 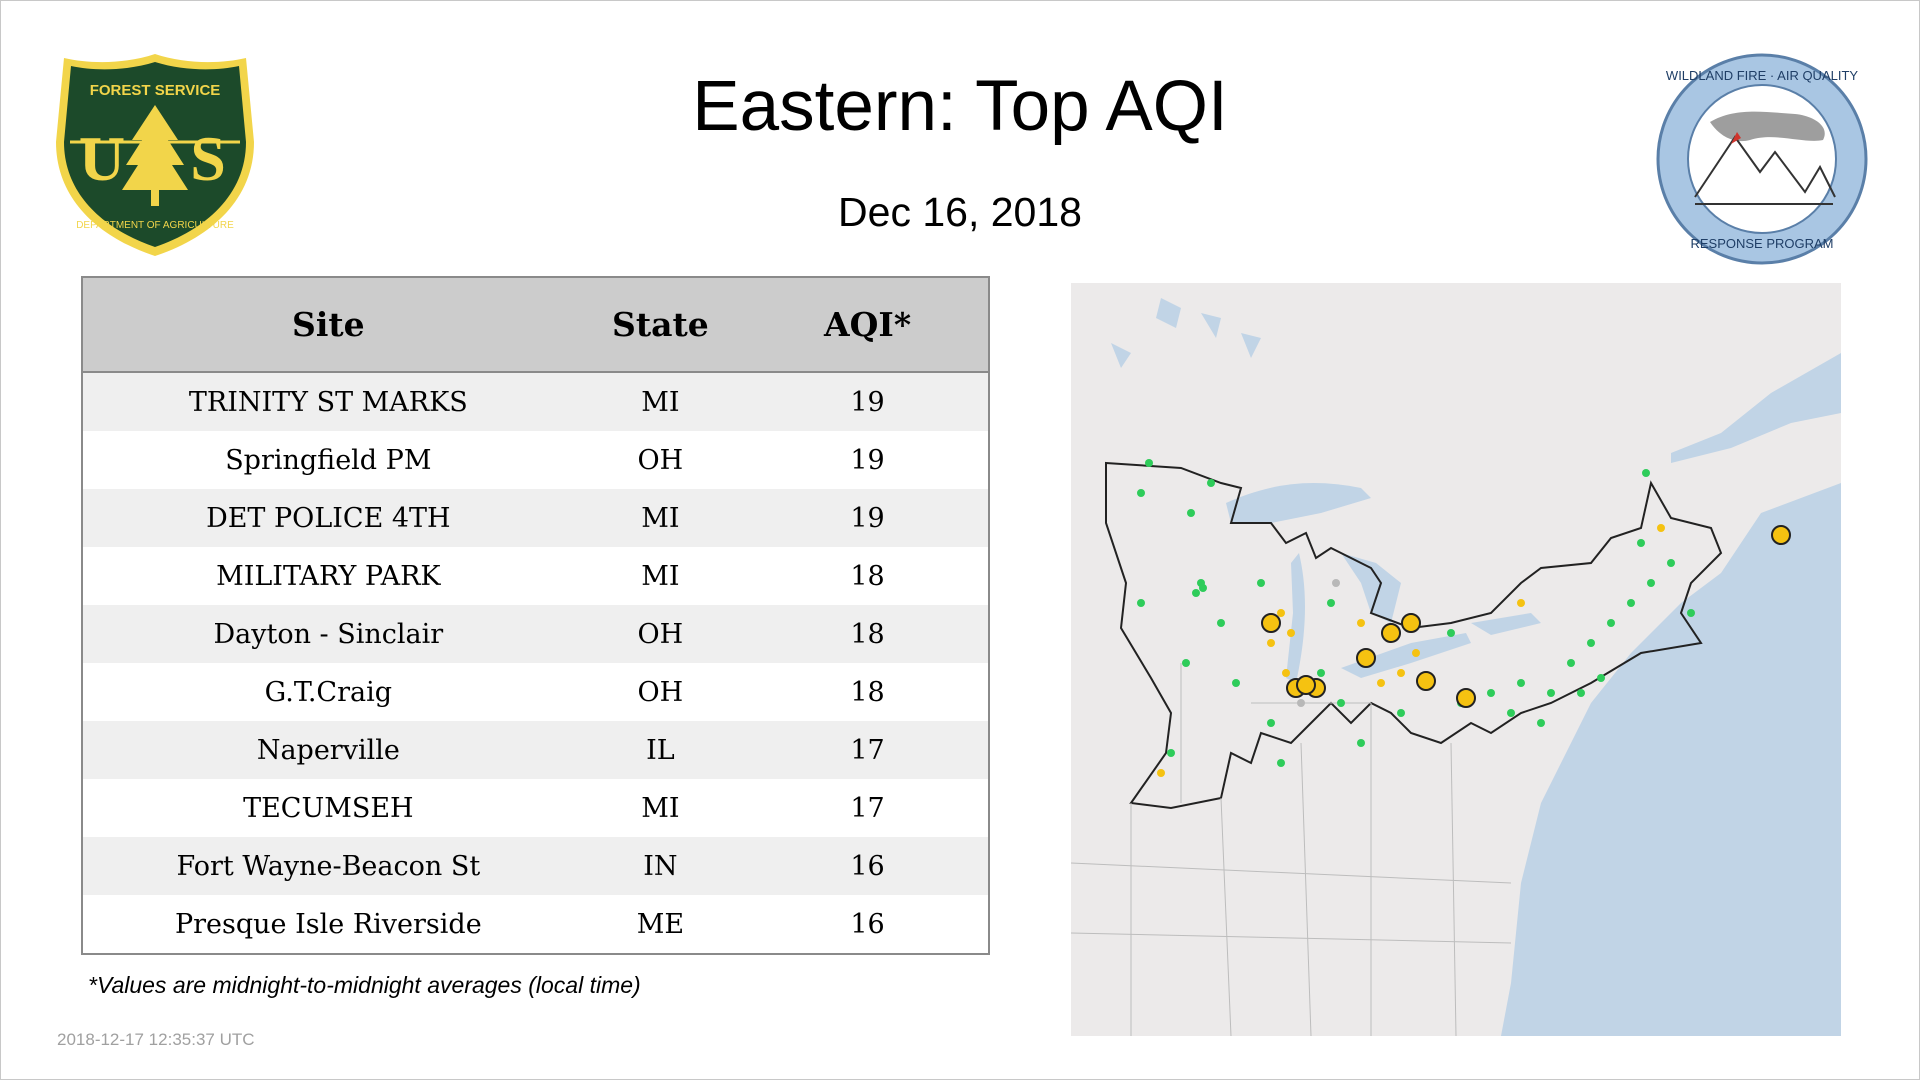 I want to click on table-row: Springfield PM OH 19, so click(x=535, y=460).